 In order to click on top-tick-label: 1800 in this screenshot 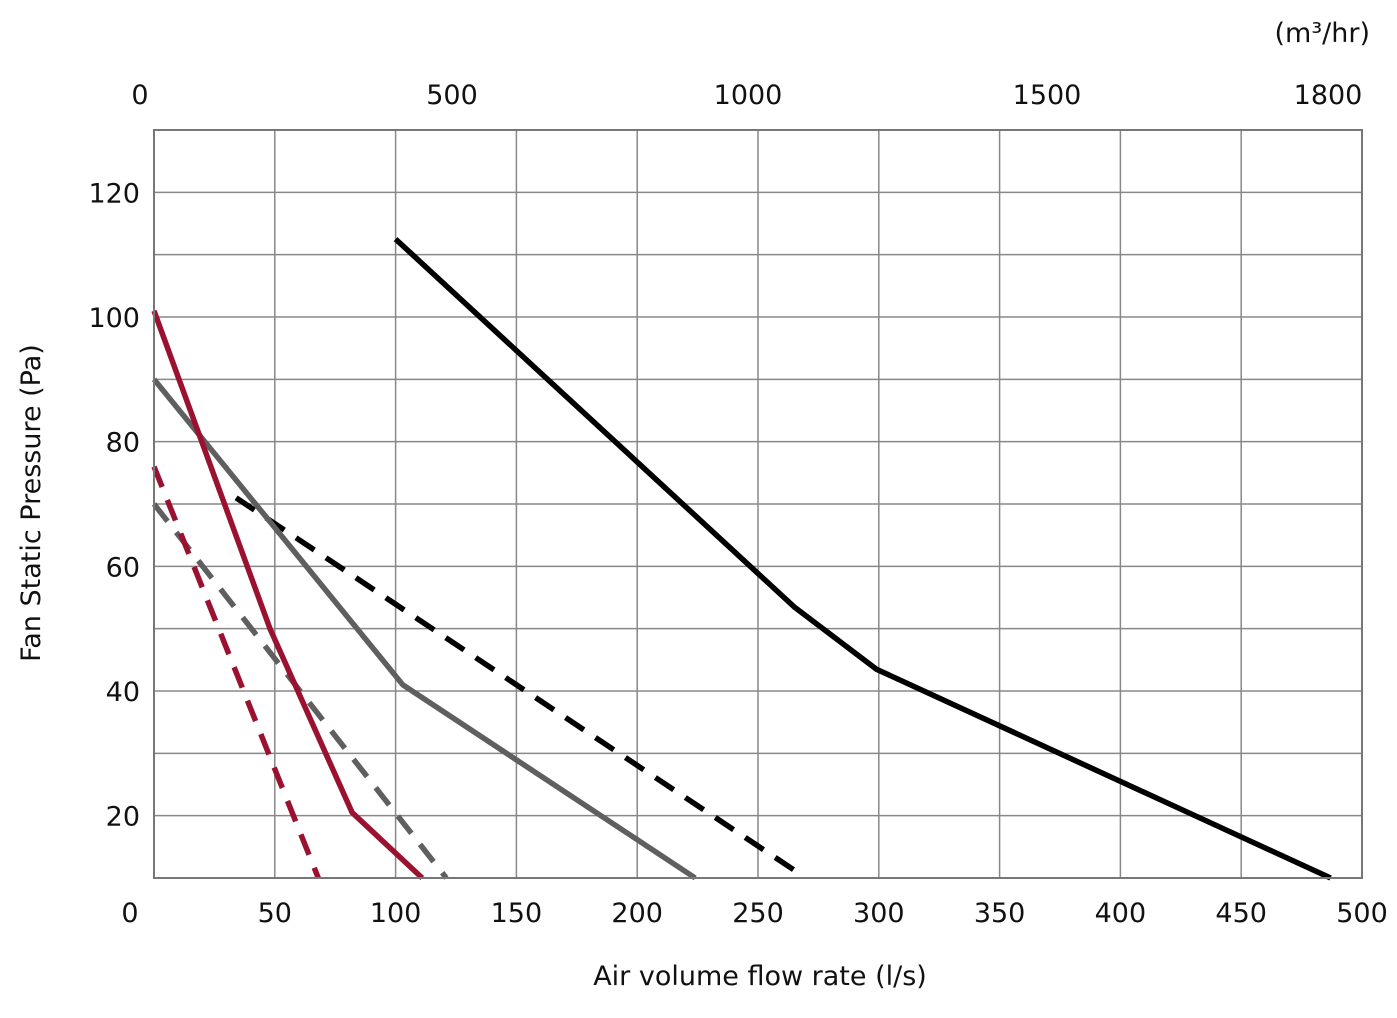, I will do `click(1328, 95)`.